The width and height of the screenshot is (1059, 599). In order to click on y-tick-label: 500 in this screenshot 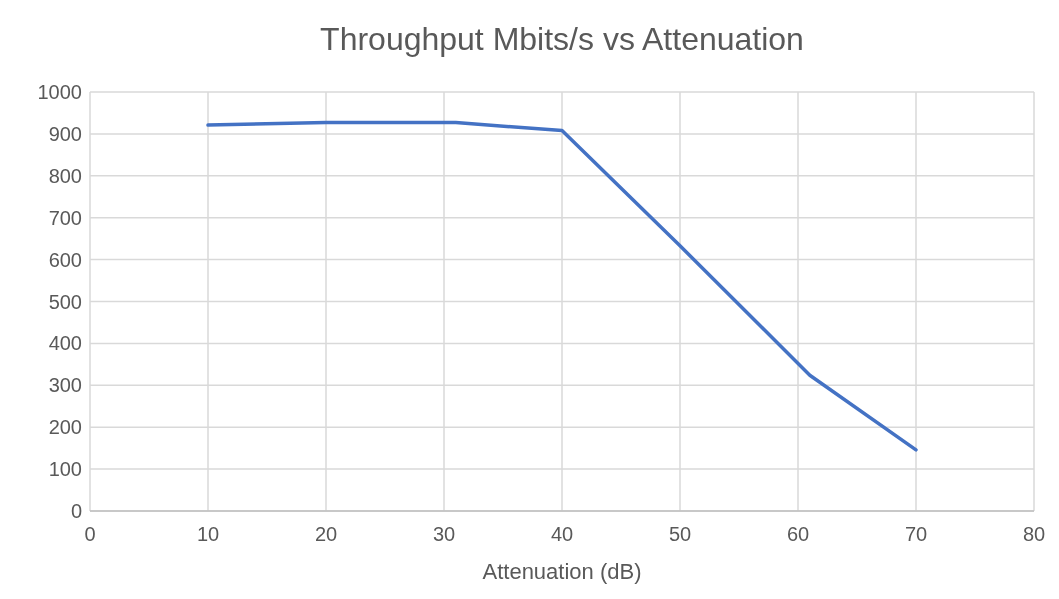, I will do `click(65, 301)`.